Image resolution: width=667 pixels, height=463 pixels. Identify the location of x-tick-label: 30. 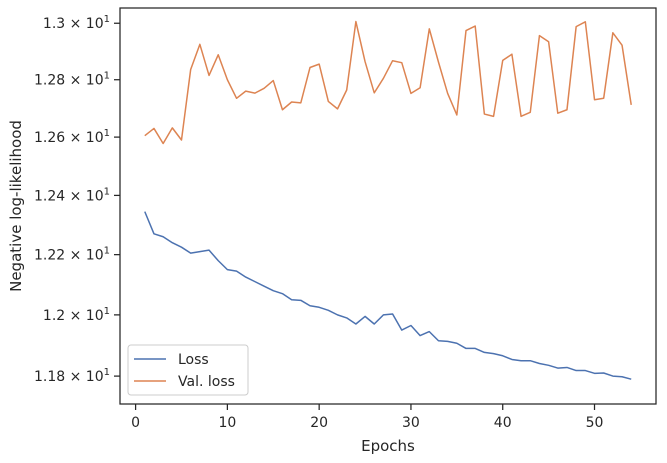
(411, 423).